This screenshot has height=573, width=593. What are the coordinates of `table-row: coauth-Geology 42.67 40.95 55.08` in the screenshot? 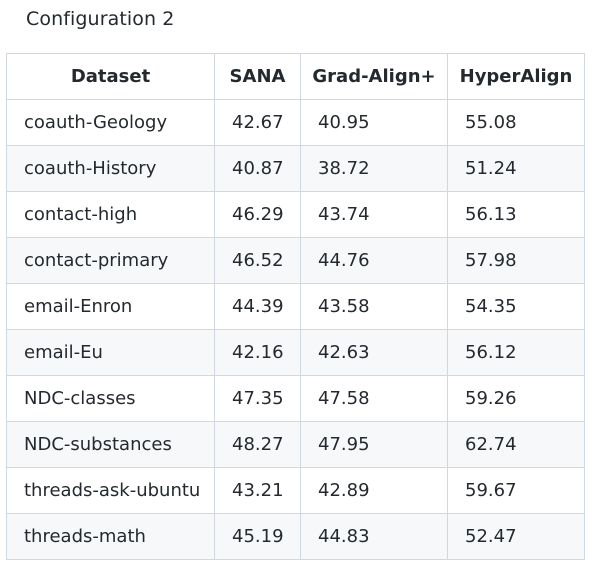 It's located at (295, 122).